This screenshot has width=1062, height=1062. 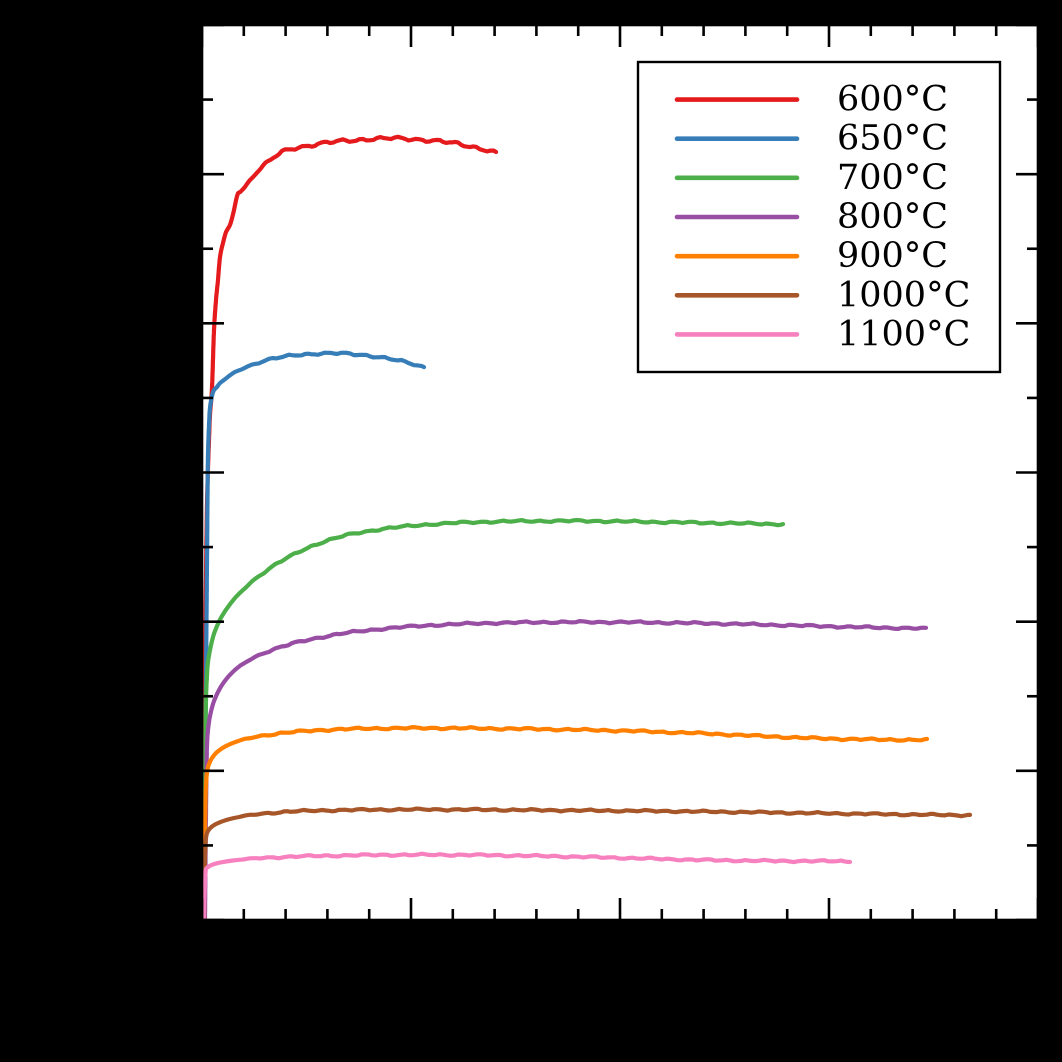 I want to click on legend-entry-900c: 900°C, so click(x=811, y=256).